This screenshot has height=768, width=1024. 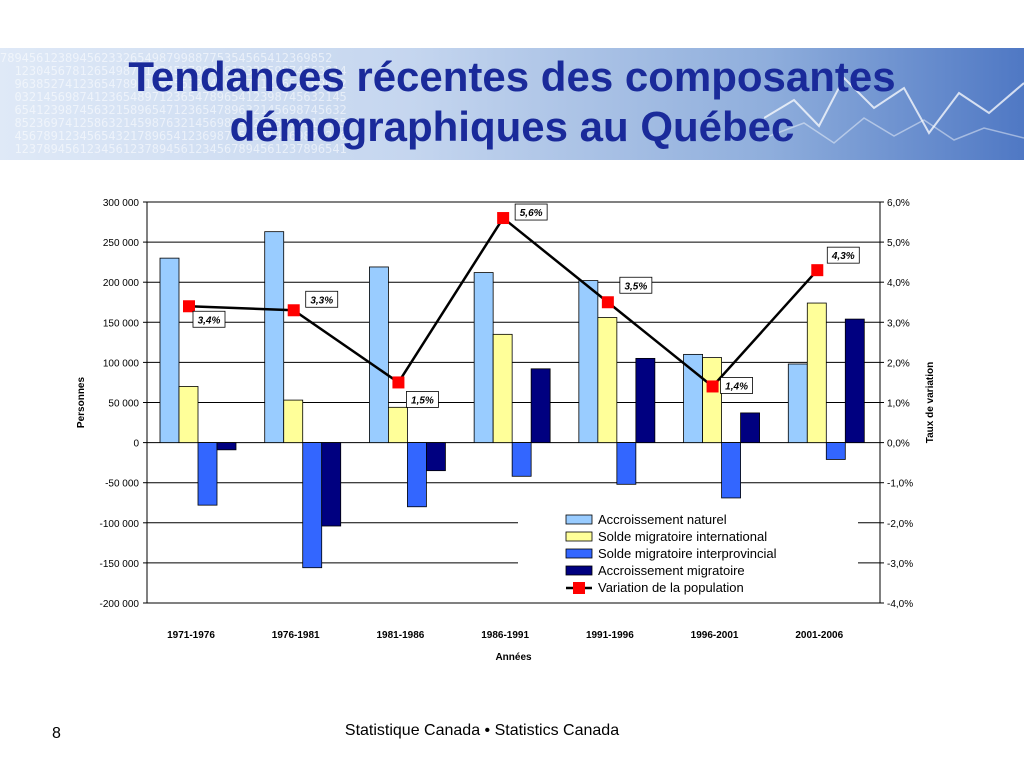 I want to click on y-tick-label-6: 0, so click(x=136, y=444).